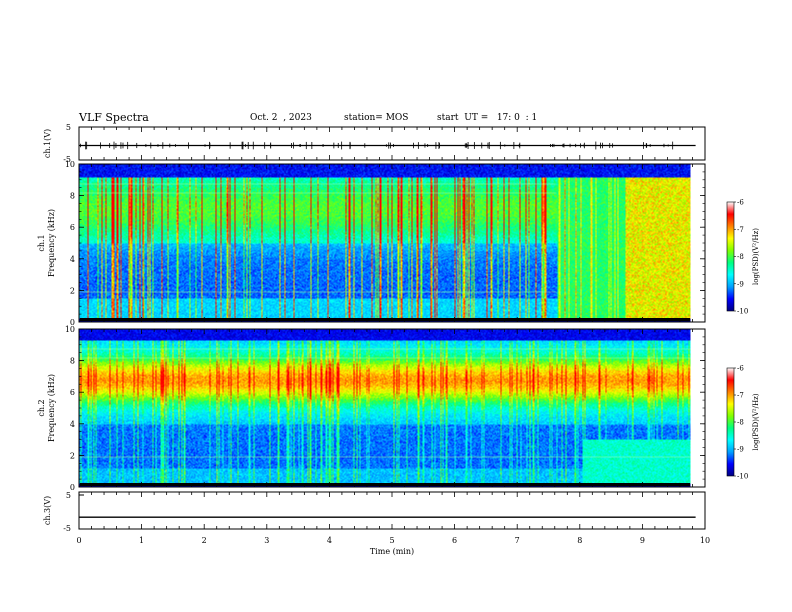 This screenshot has width=792, height=612. Describe the element at coordinates (266, 540) in the screenshot. I see `x-tick-label: 3` at that location.